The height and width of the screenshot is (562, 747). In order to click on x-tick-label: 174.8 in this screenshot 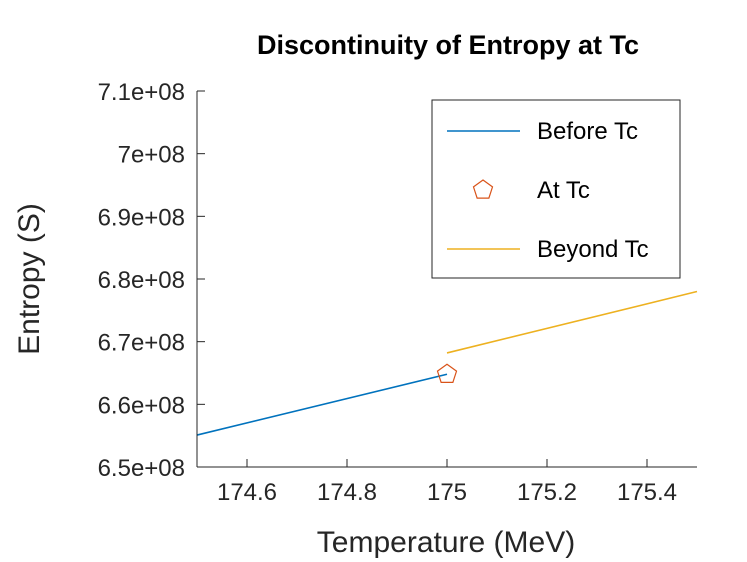, I will do `click(347, 492)`.